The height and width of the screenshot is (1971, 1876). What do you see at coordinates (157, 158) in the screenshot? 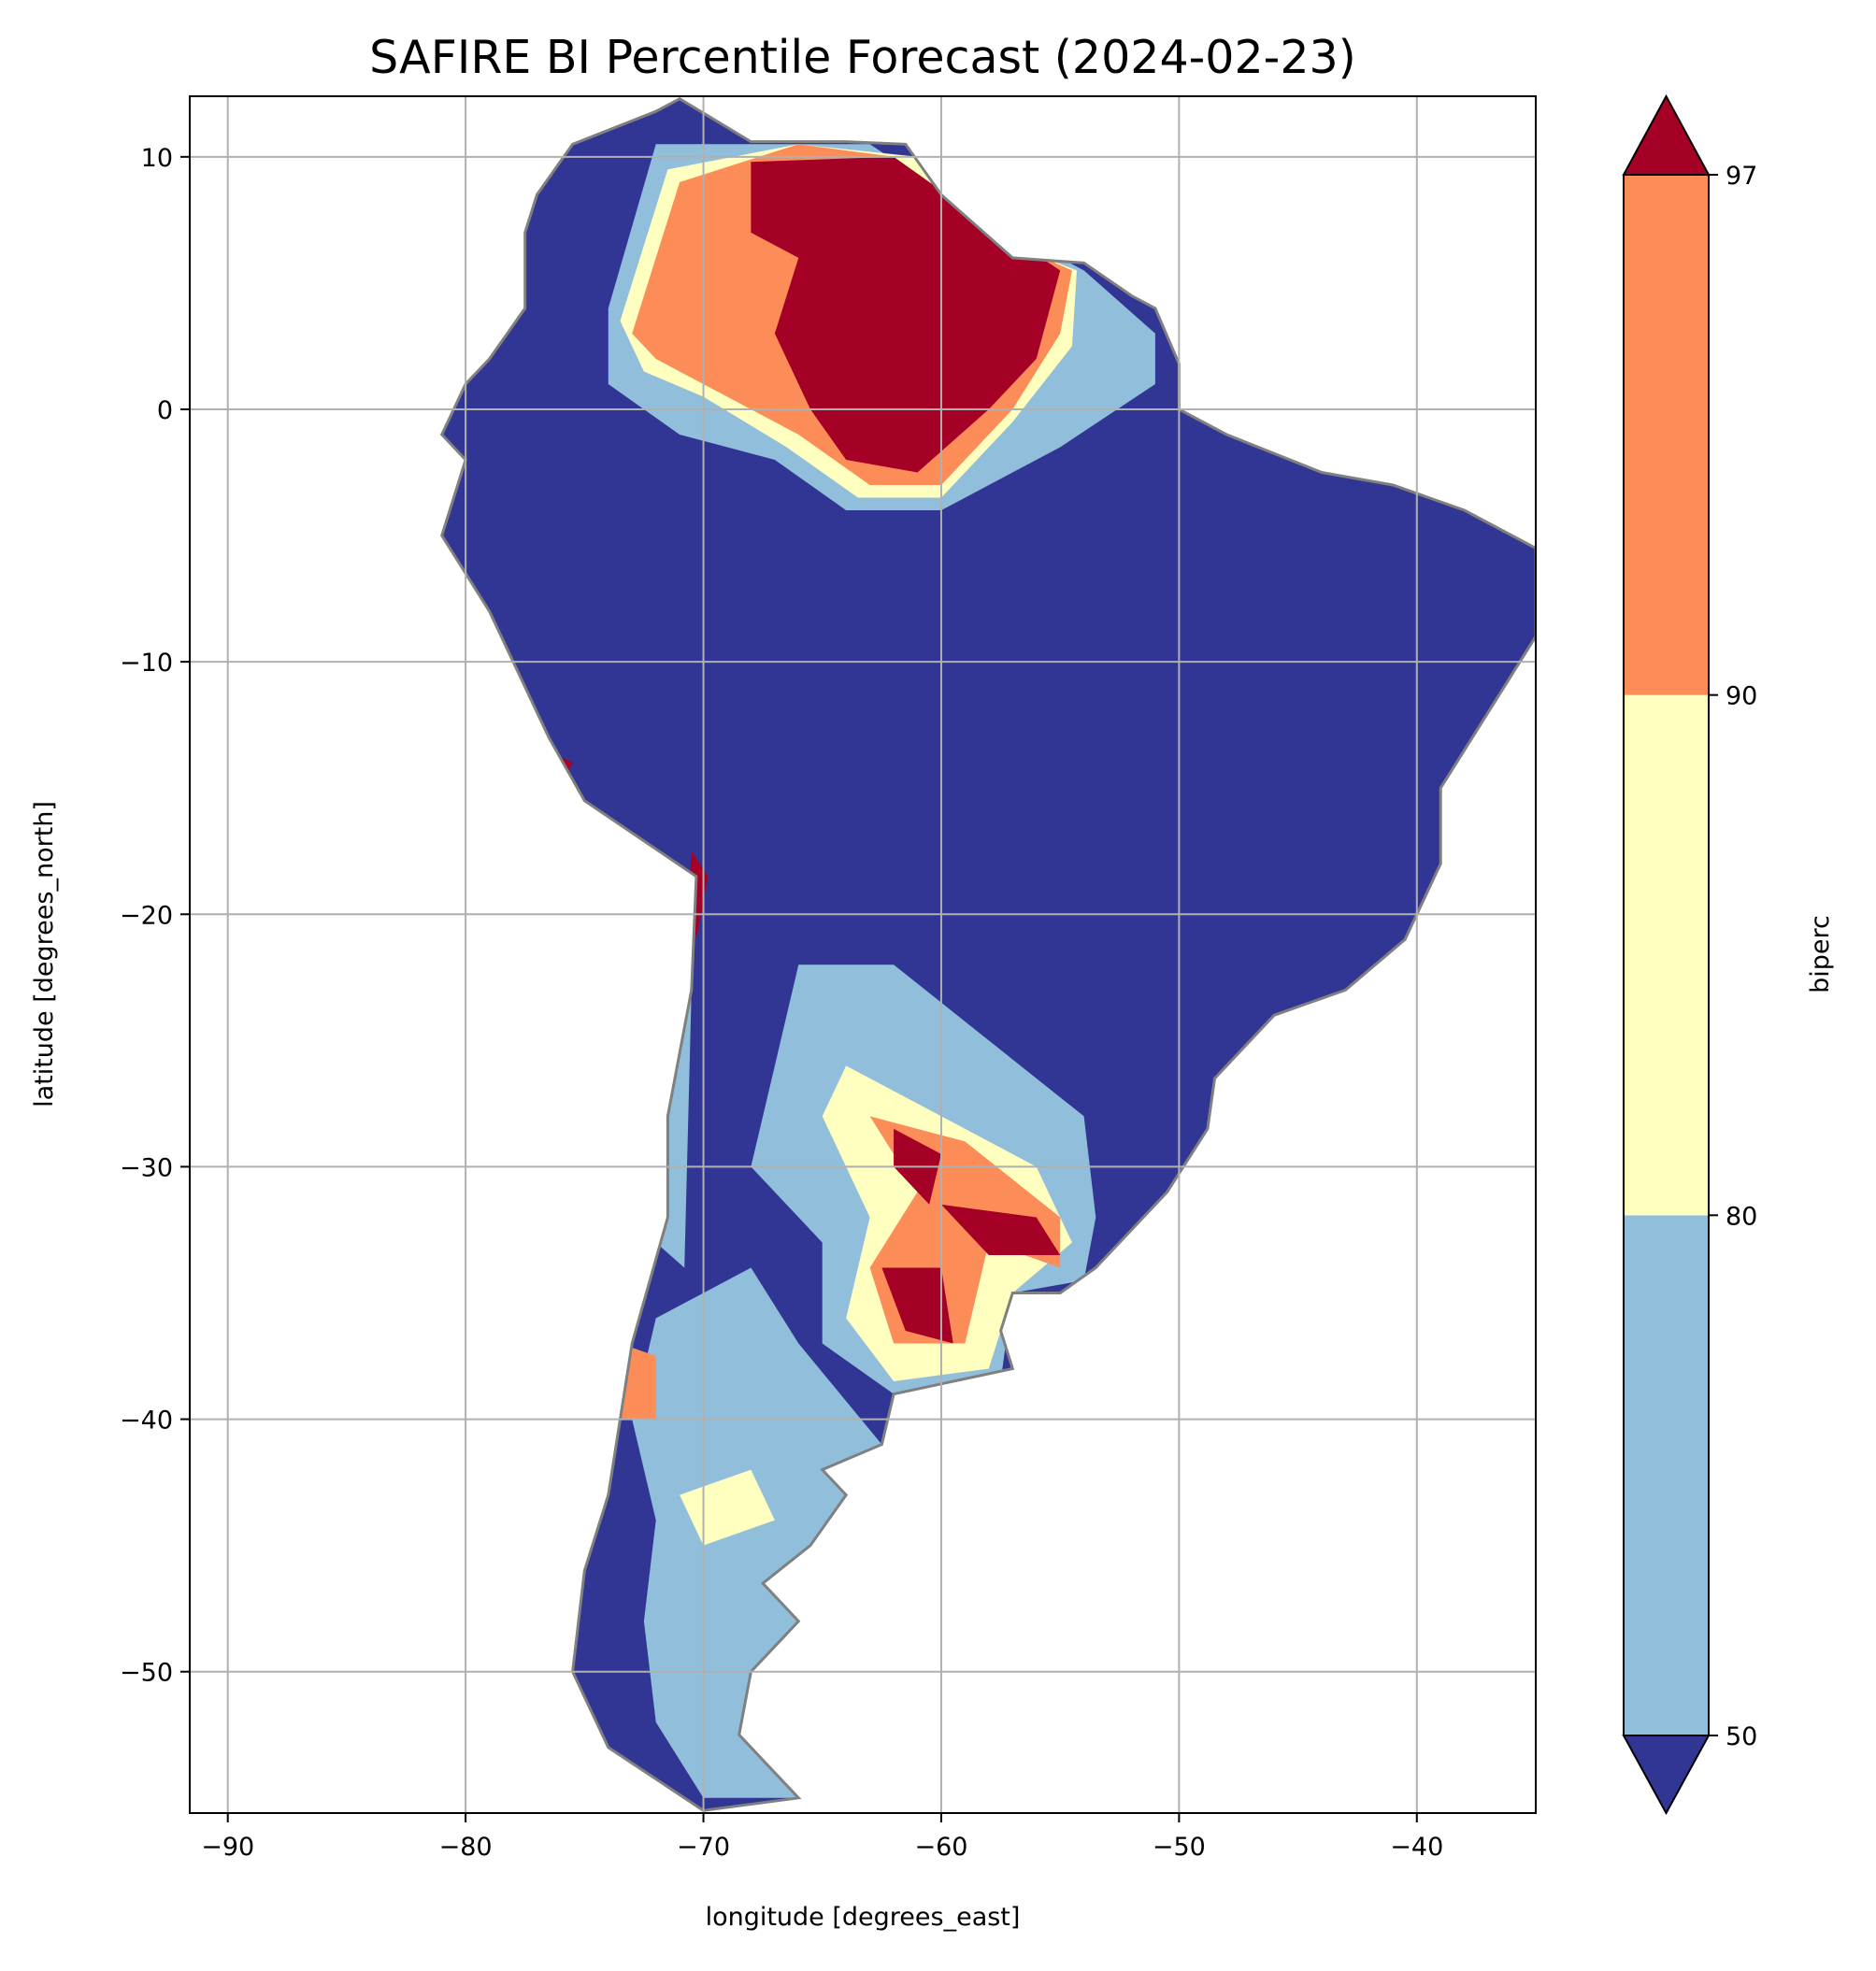
I see `y-tick-label: 10` at bounding box center [157, 158].